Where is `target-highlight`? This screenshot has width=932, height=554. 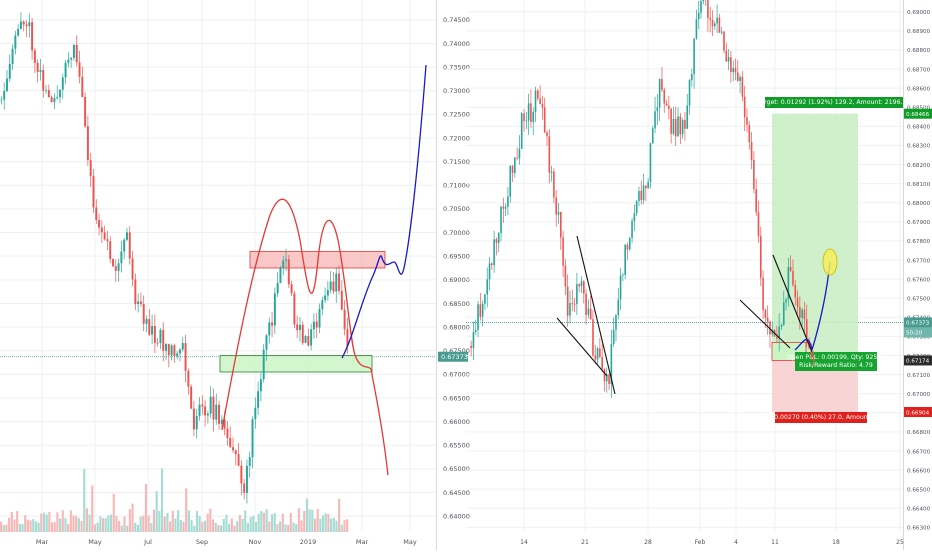
target-highlight is located at coordinates (830, 262).